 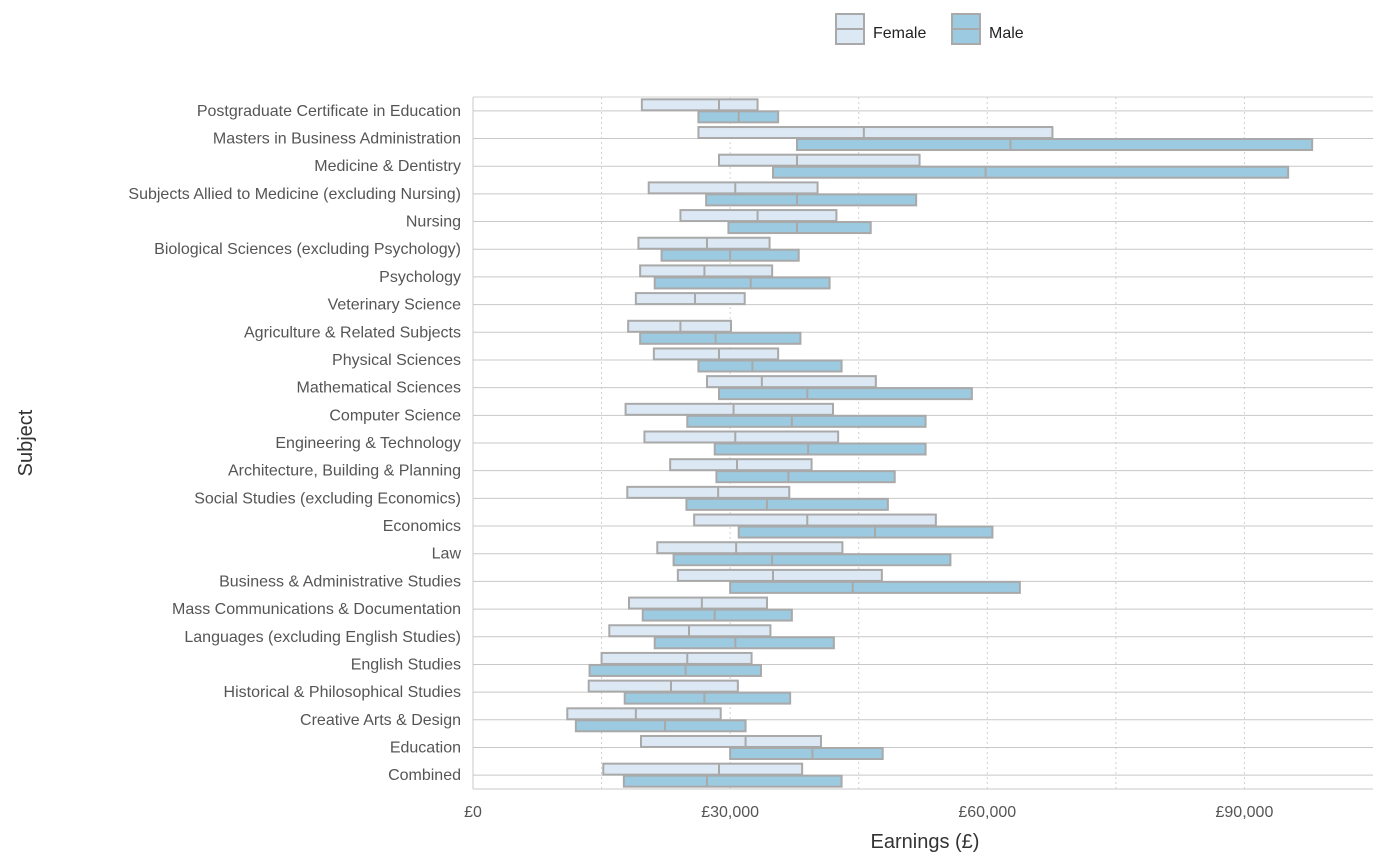 I want to click on y-axis-title: Subject, so click(x=26, y=442).